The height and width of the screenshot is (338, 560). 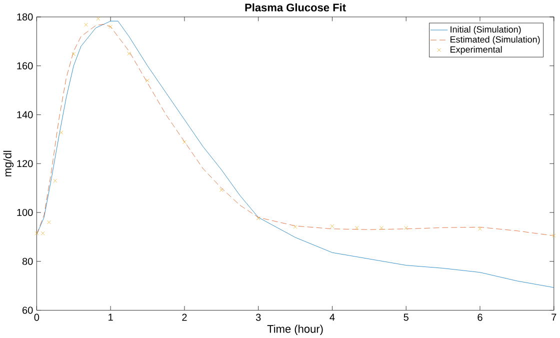 I want to click on legend-label: Estimated (Simulation), so click(x=495, y=40).